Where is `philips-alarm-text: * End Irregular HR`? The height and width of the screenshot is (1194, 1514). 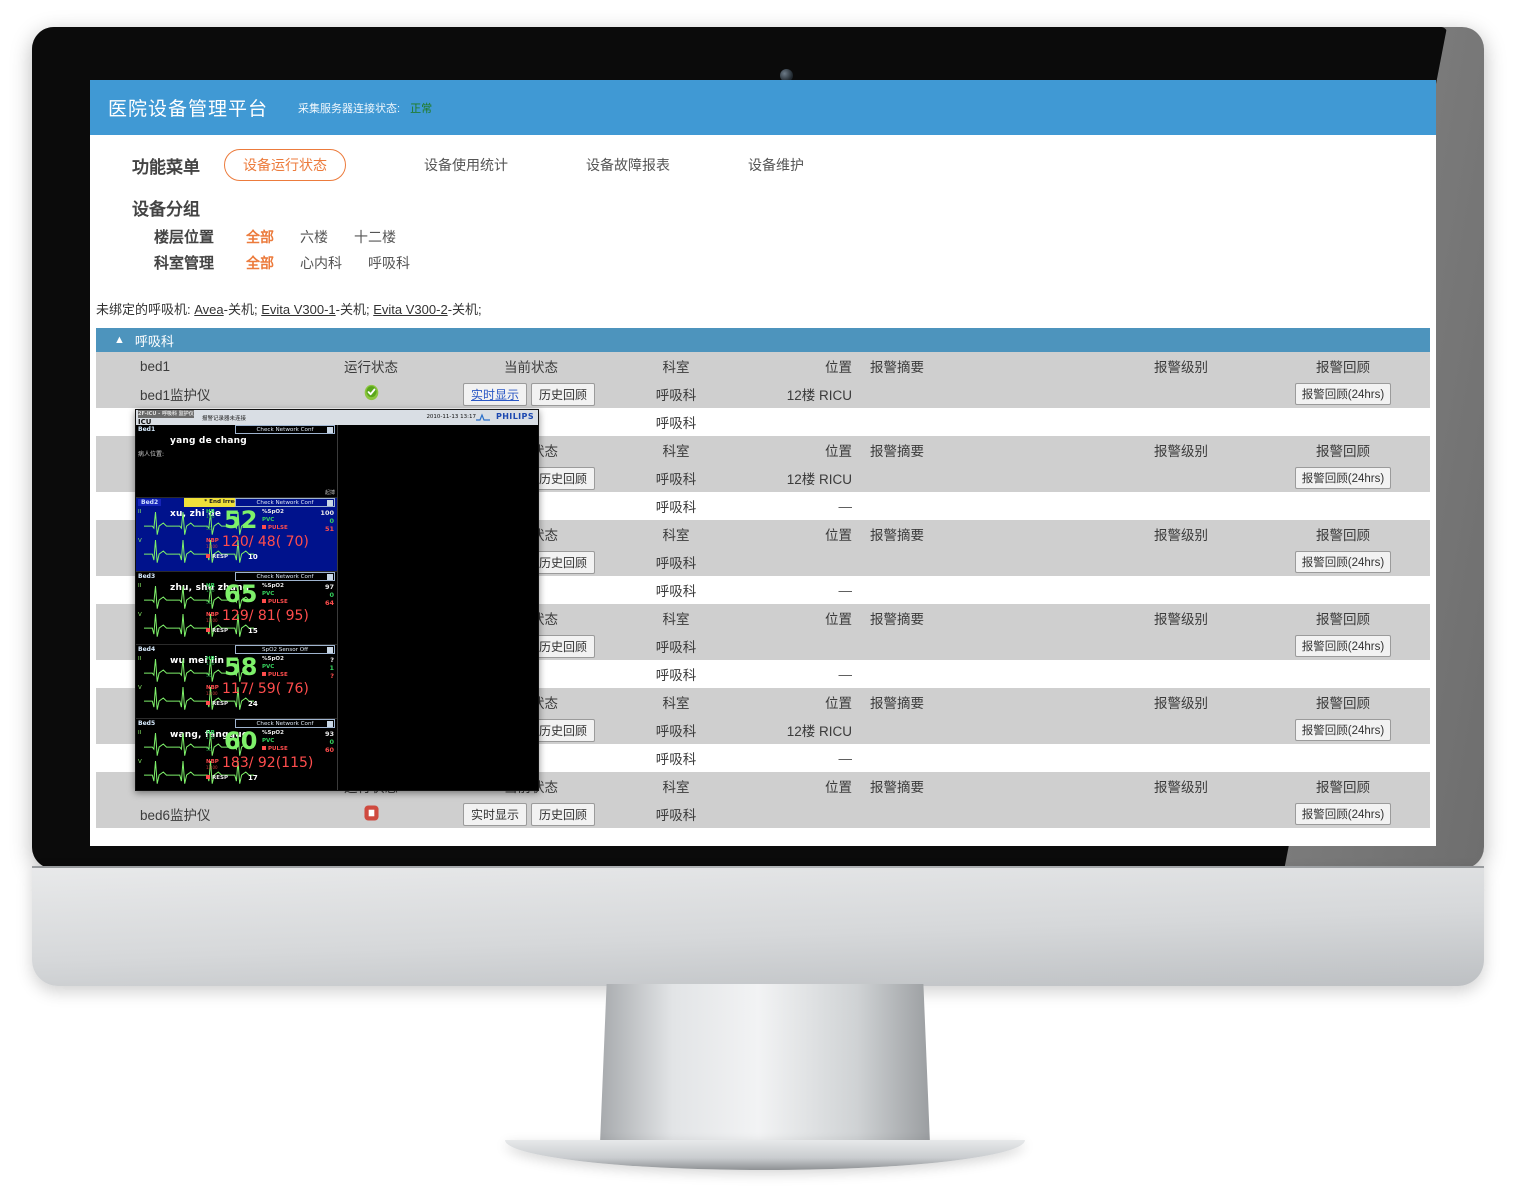
philips-alarm-text: * End Irregular HR is located at coordinates (233, 503).